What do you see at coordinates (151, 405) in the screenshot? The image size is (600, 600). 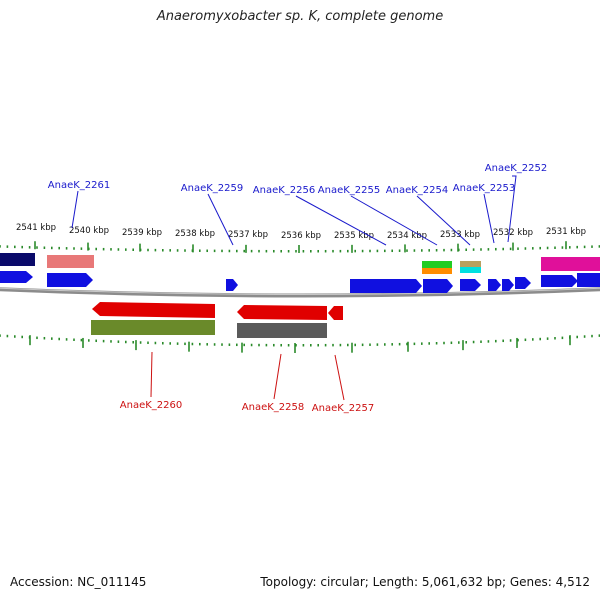 I see `gene-label-reverse: AnaeK_2260` at bounding box center [151, 405].